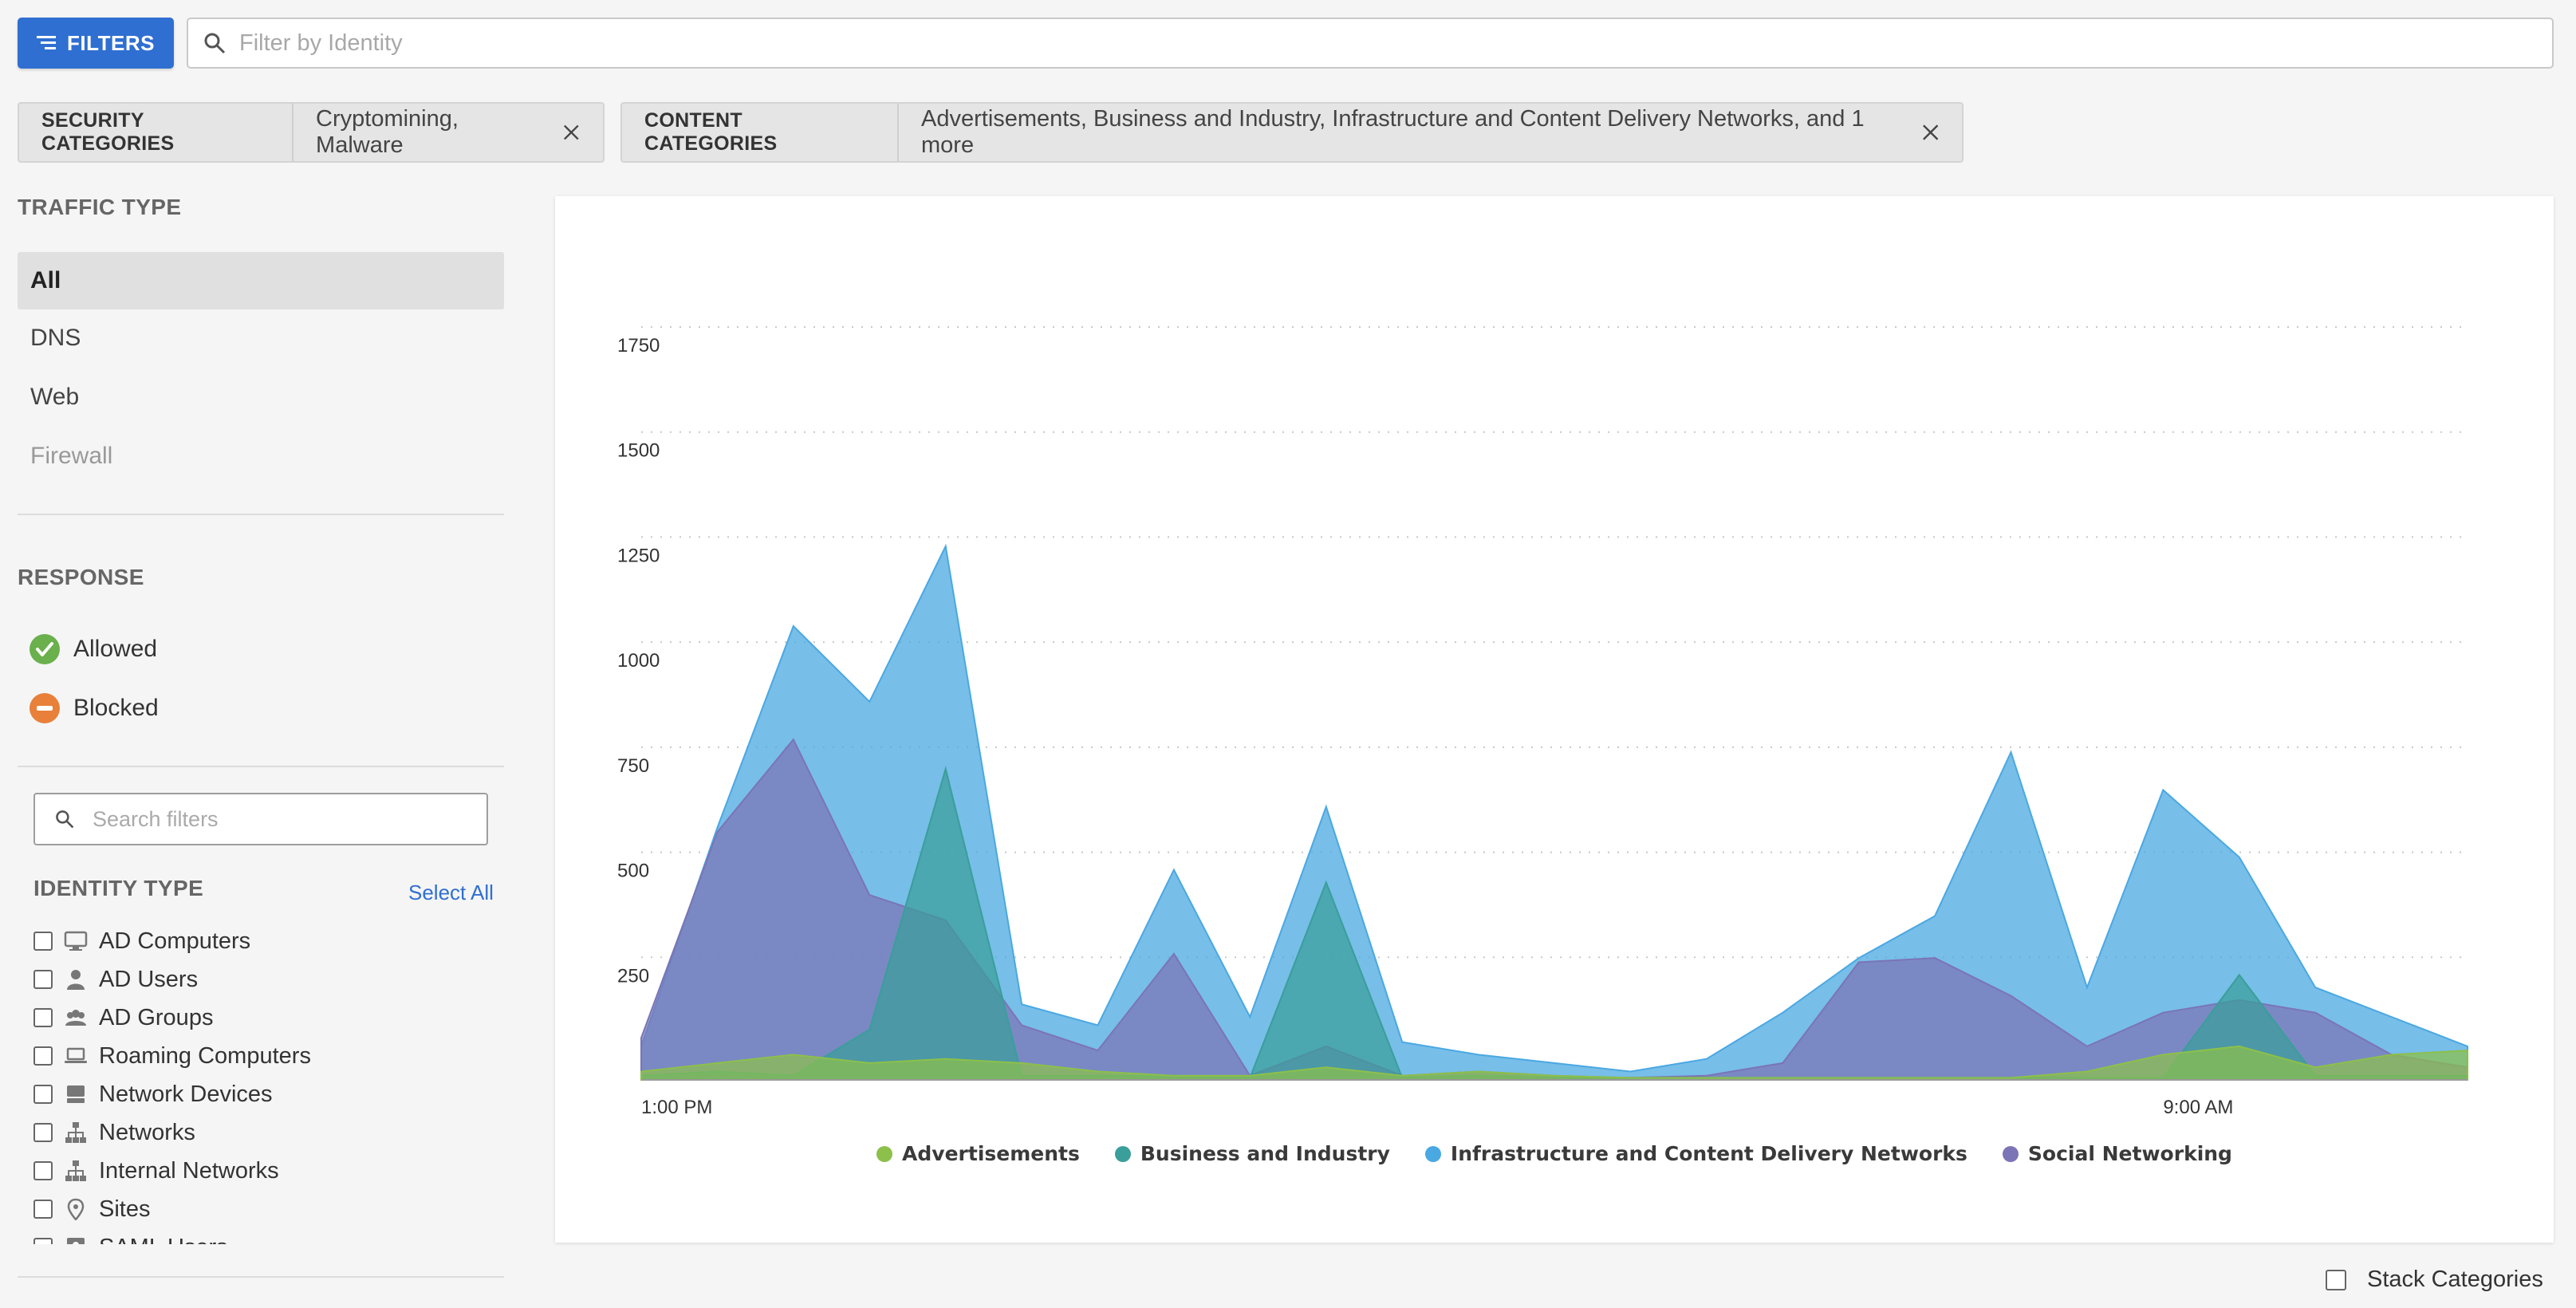 The width and height of the screenshot is (2576, 1308). I want to click on y-tick-label: 1750, so click(638, 346).